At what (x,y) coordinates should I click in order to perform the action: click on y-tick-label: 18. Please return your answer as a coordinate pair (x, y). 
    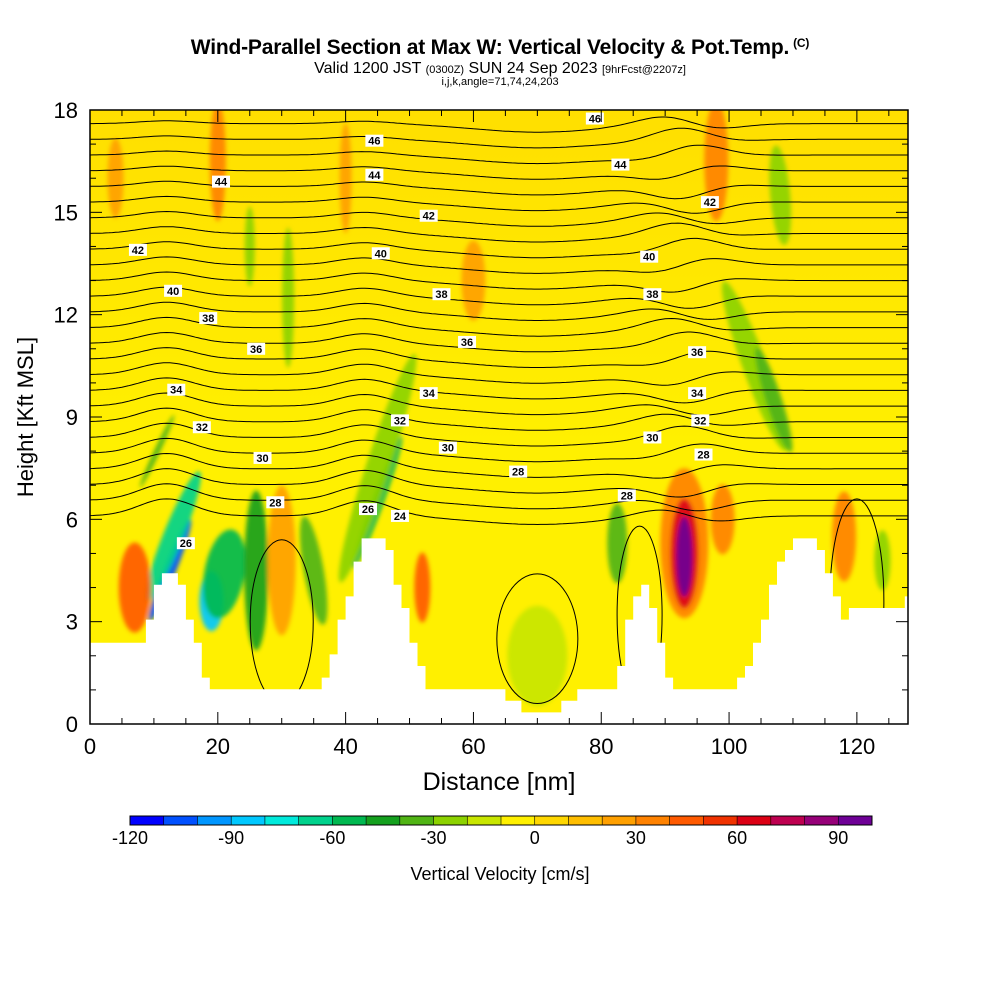
    Looking at the image, I should click on (66, 110).